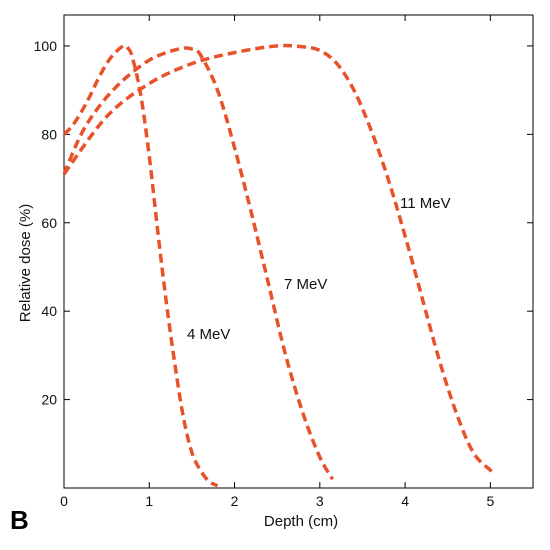 The height and width of the screenshot is (550, 550). Describe the element at coordinates (49, 311) in the screenshot. I see `y-tick-label: 40` at that location.